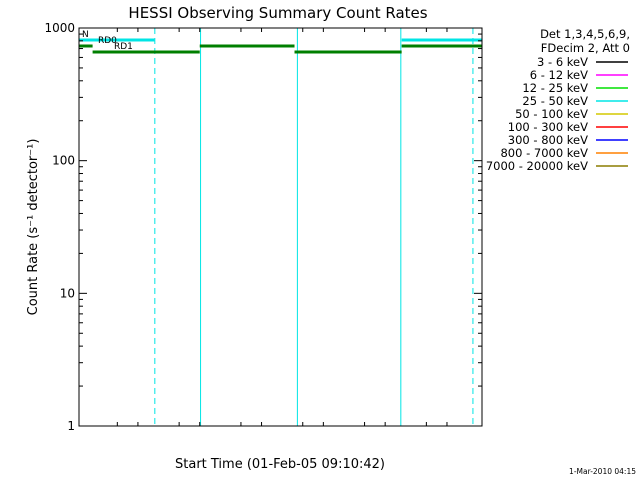  I want to click on x-axis-label: Start Time (01-Feb-05 09:10:42), so click(280, 464).